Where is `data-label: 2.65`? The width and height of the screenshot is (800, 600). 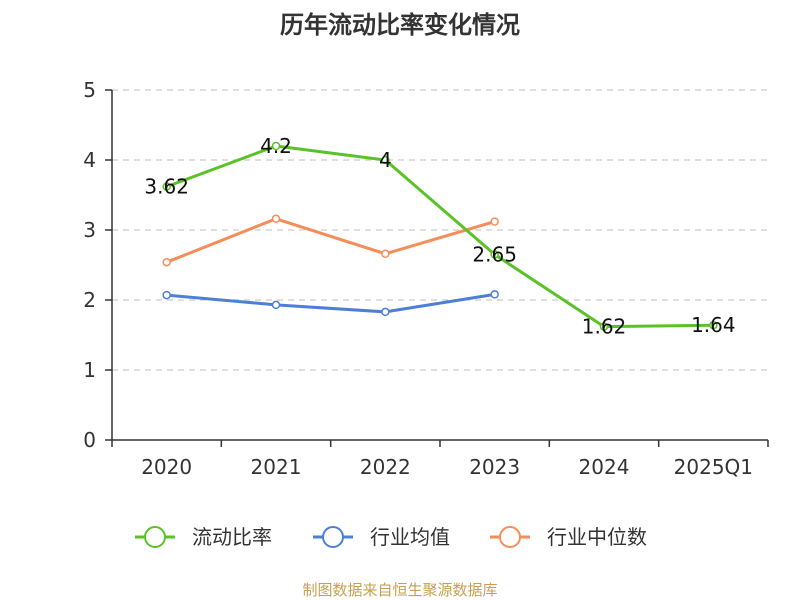 data-label: 2.65 is located at coordinates (494, 255).